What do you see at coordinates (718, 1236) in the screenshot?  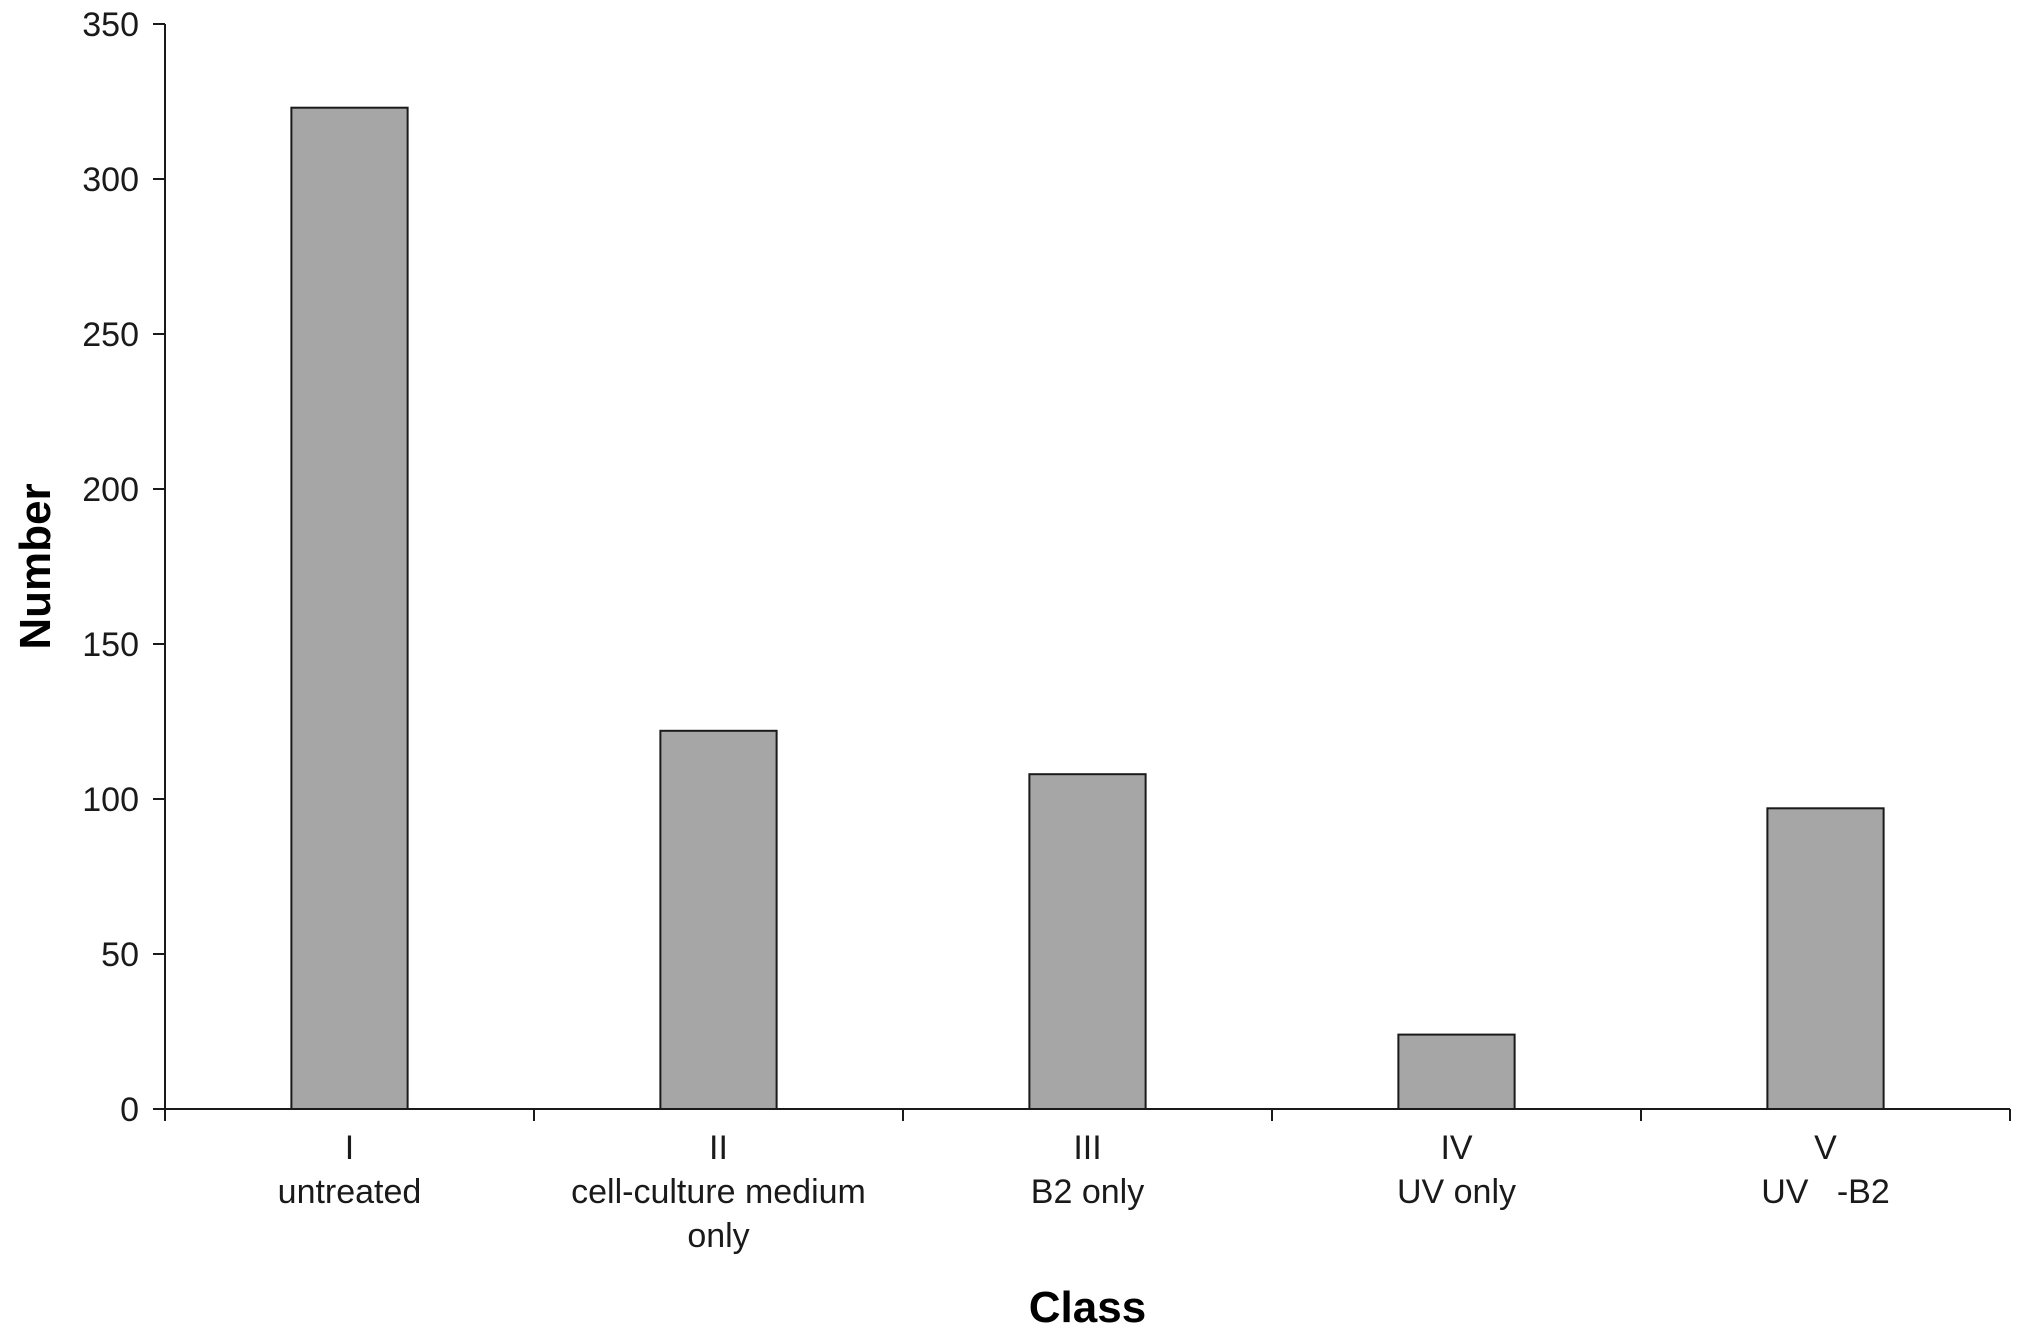 I see `category-label: only` at bounding box center [718, 1236].